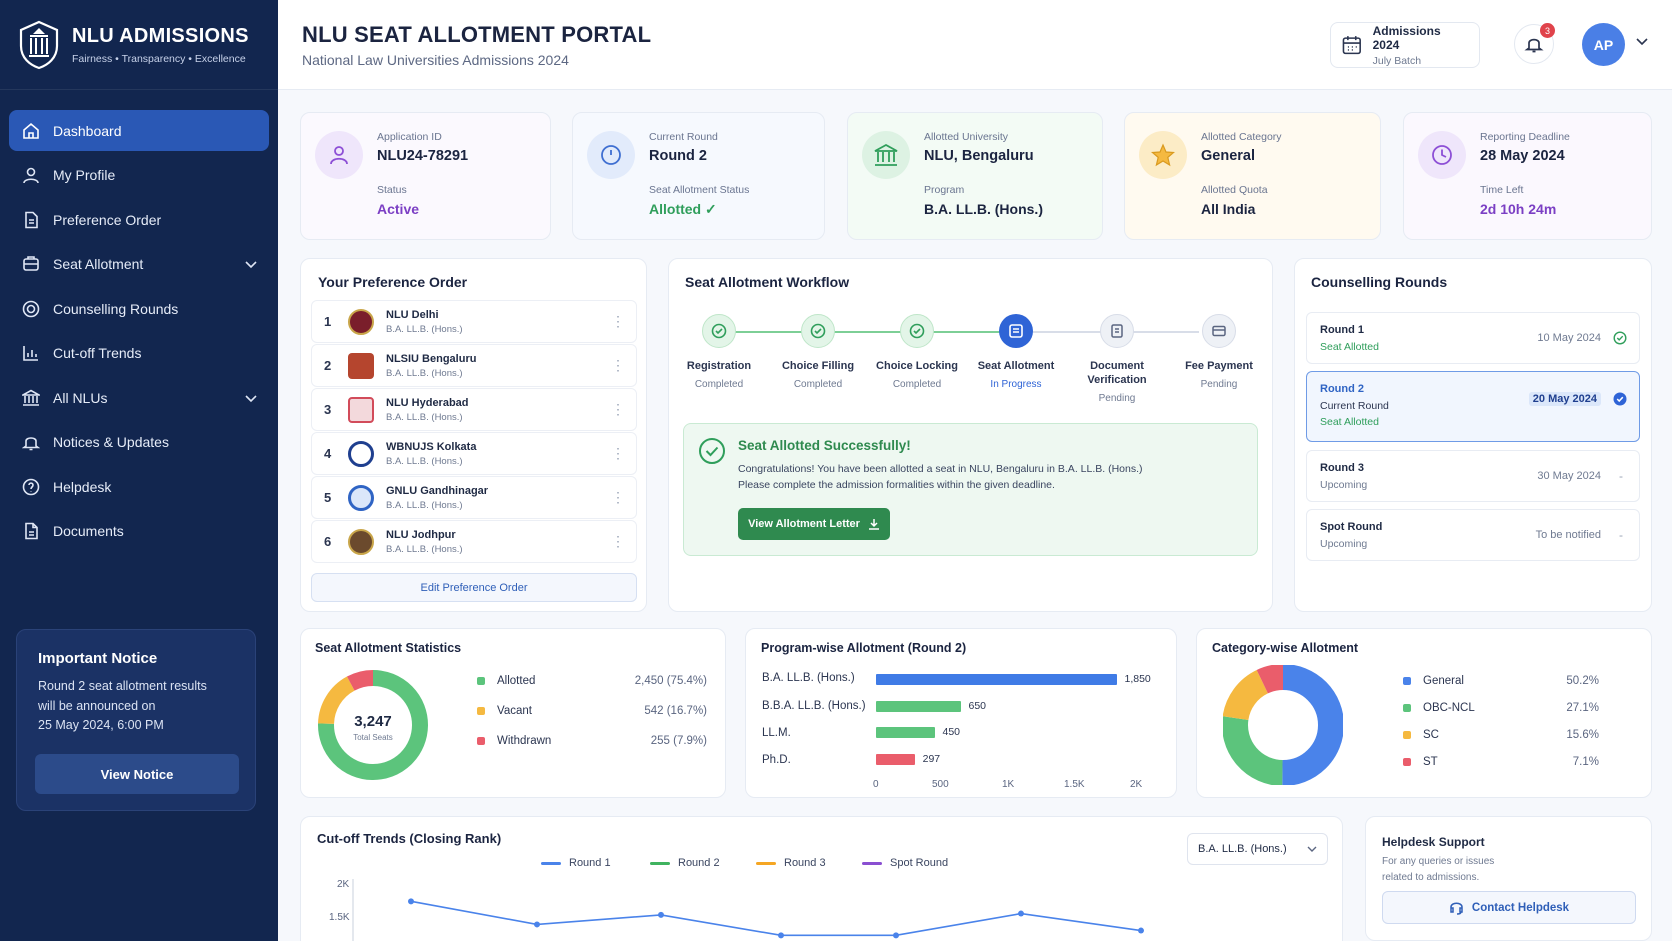 The width and height of the screenshot is (1672, 941). Describe the element at coordinates (814, 706) in the screenshot. I see `bar-label: B.B.A. LL.B. (Hons.)` at that location.